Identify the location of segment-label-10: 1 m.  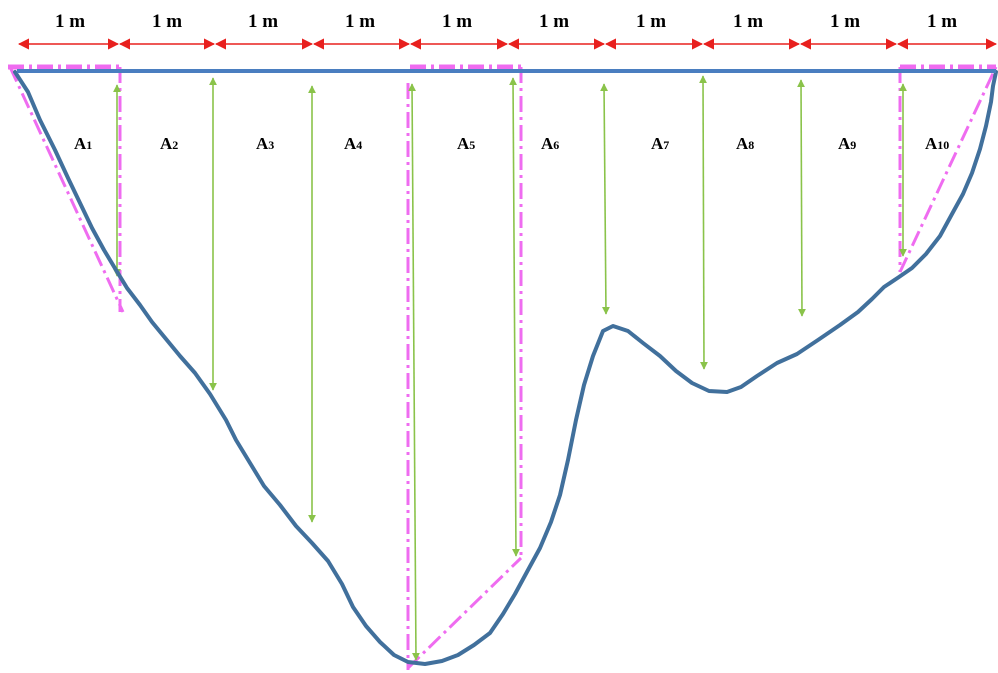
(70, 21).